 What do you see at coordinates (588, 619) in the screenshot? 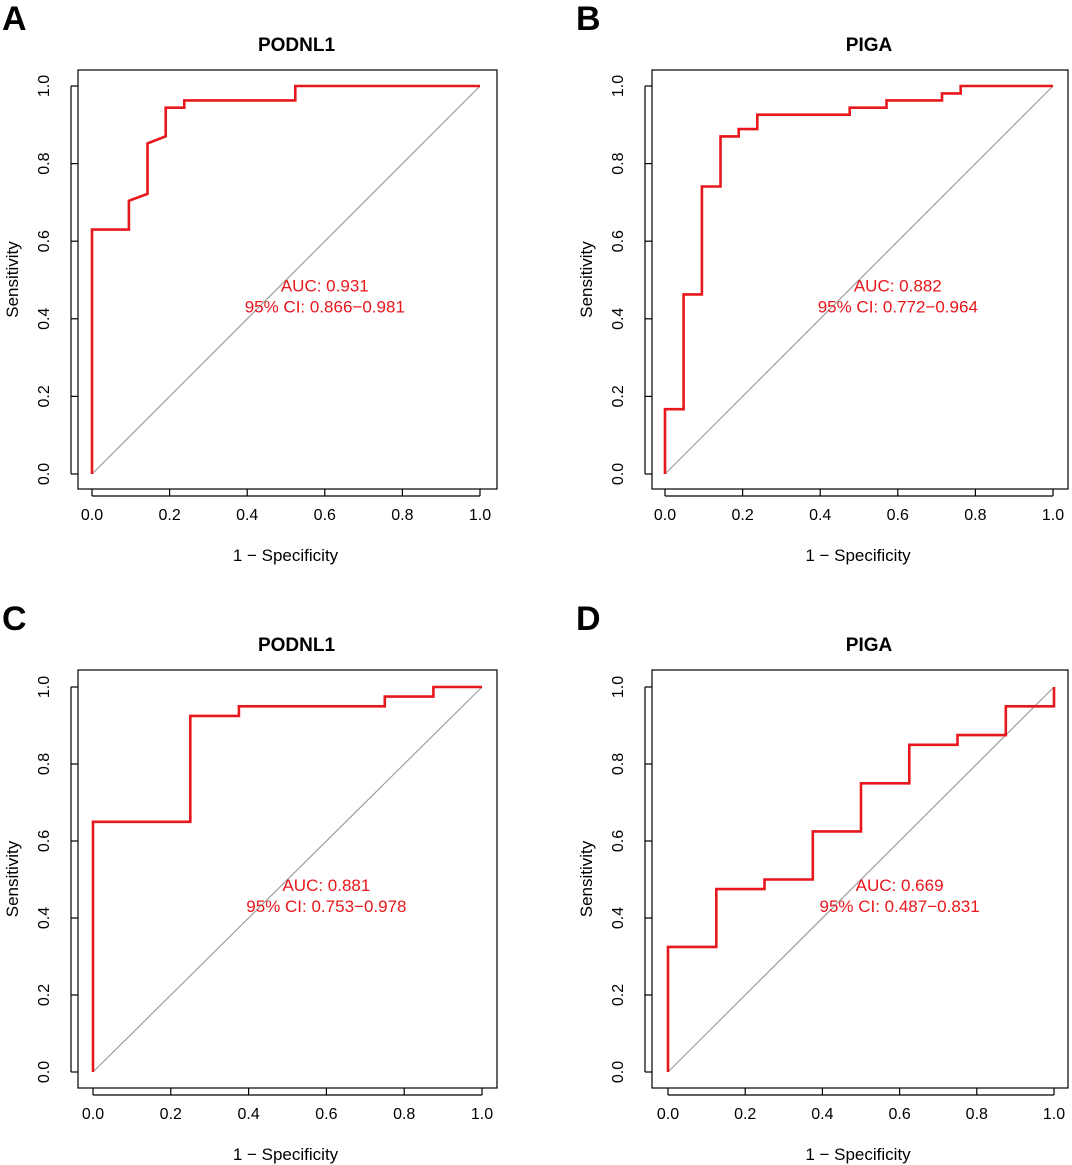
I see `panel-letter: D` at bounding box center [588, 619].